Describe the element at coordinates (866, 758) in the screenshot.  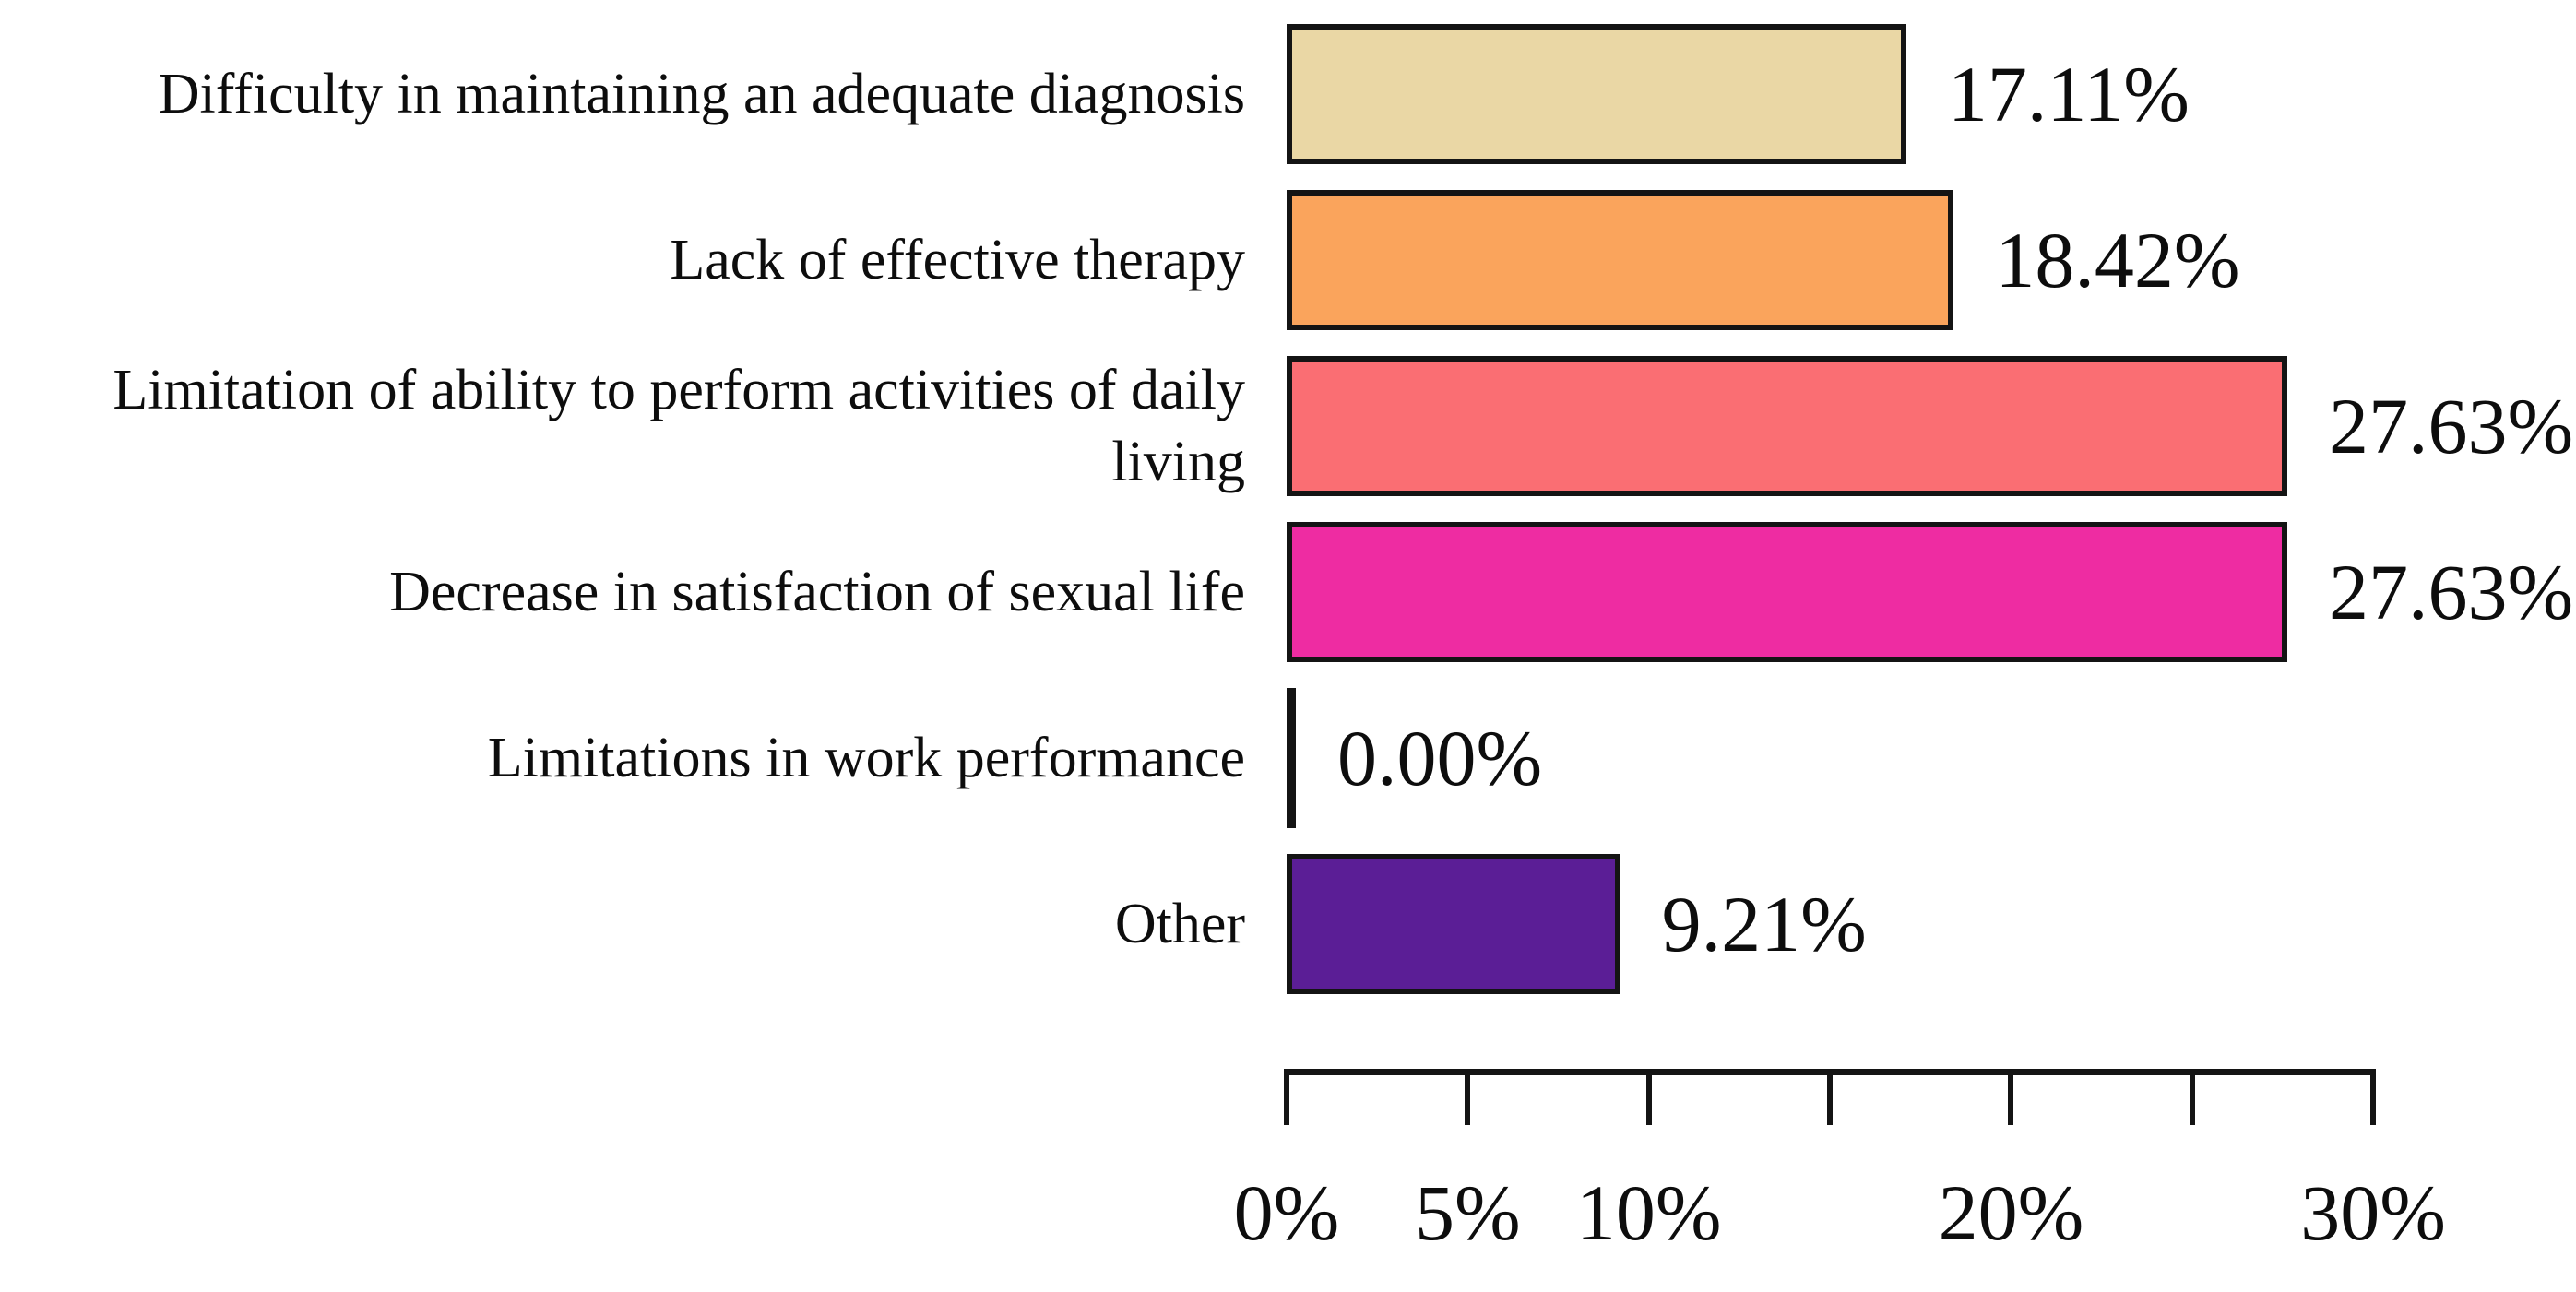
I see `category-label: Limitations in work performance` at that location.